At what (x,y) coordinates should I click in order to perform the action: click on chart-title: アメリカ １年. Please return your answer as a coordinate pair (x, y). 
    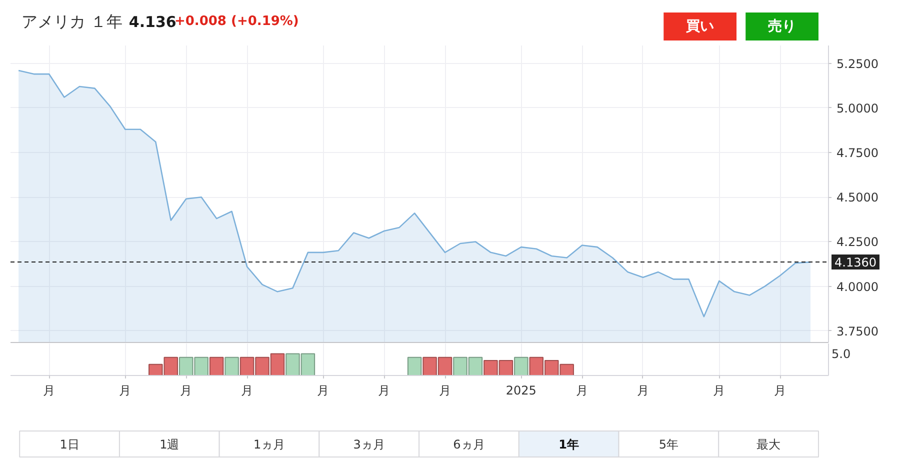
    Looking at the image, I should click on (72, 21).